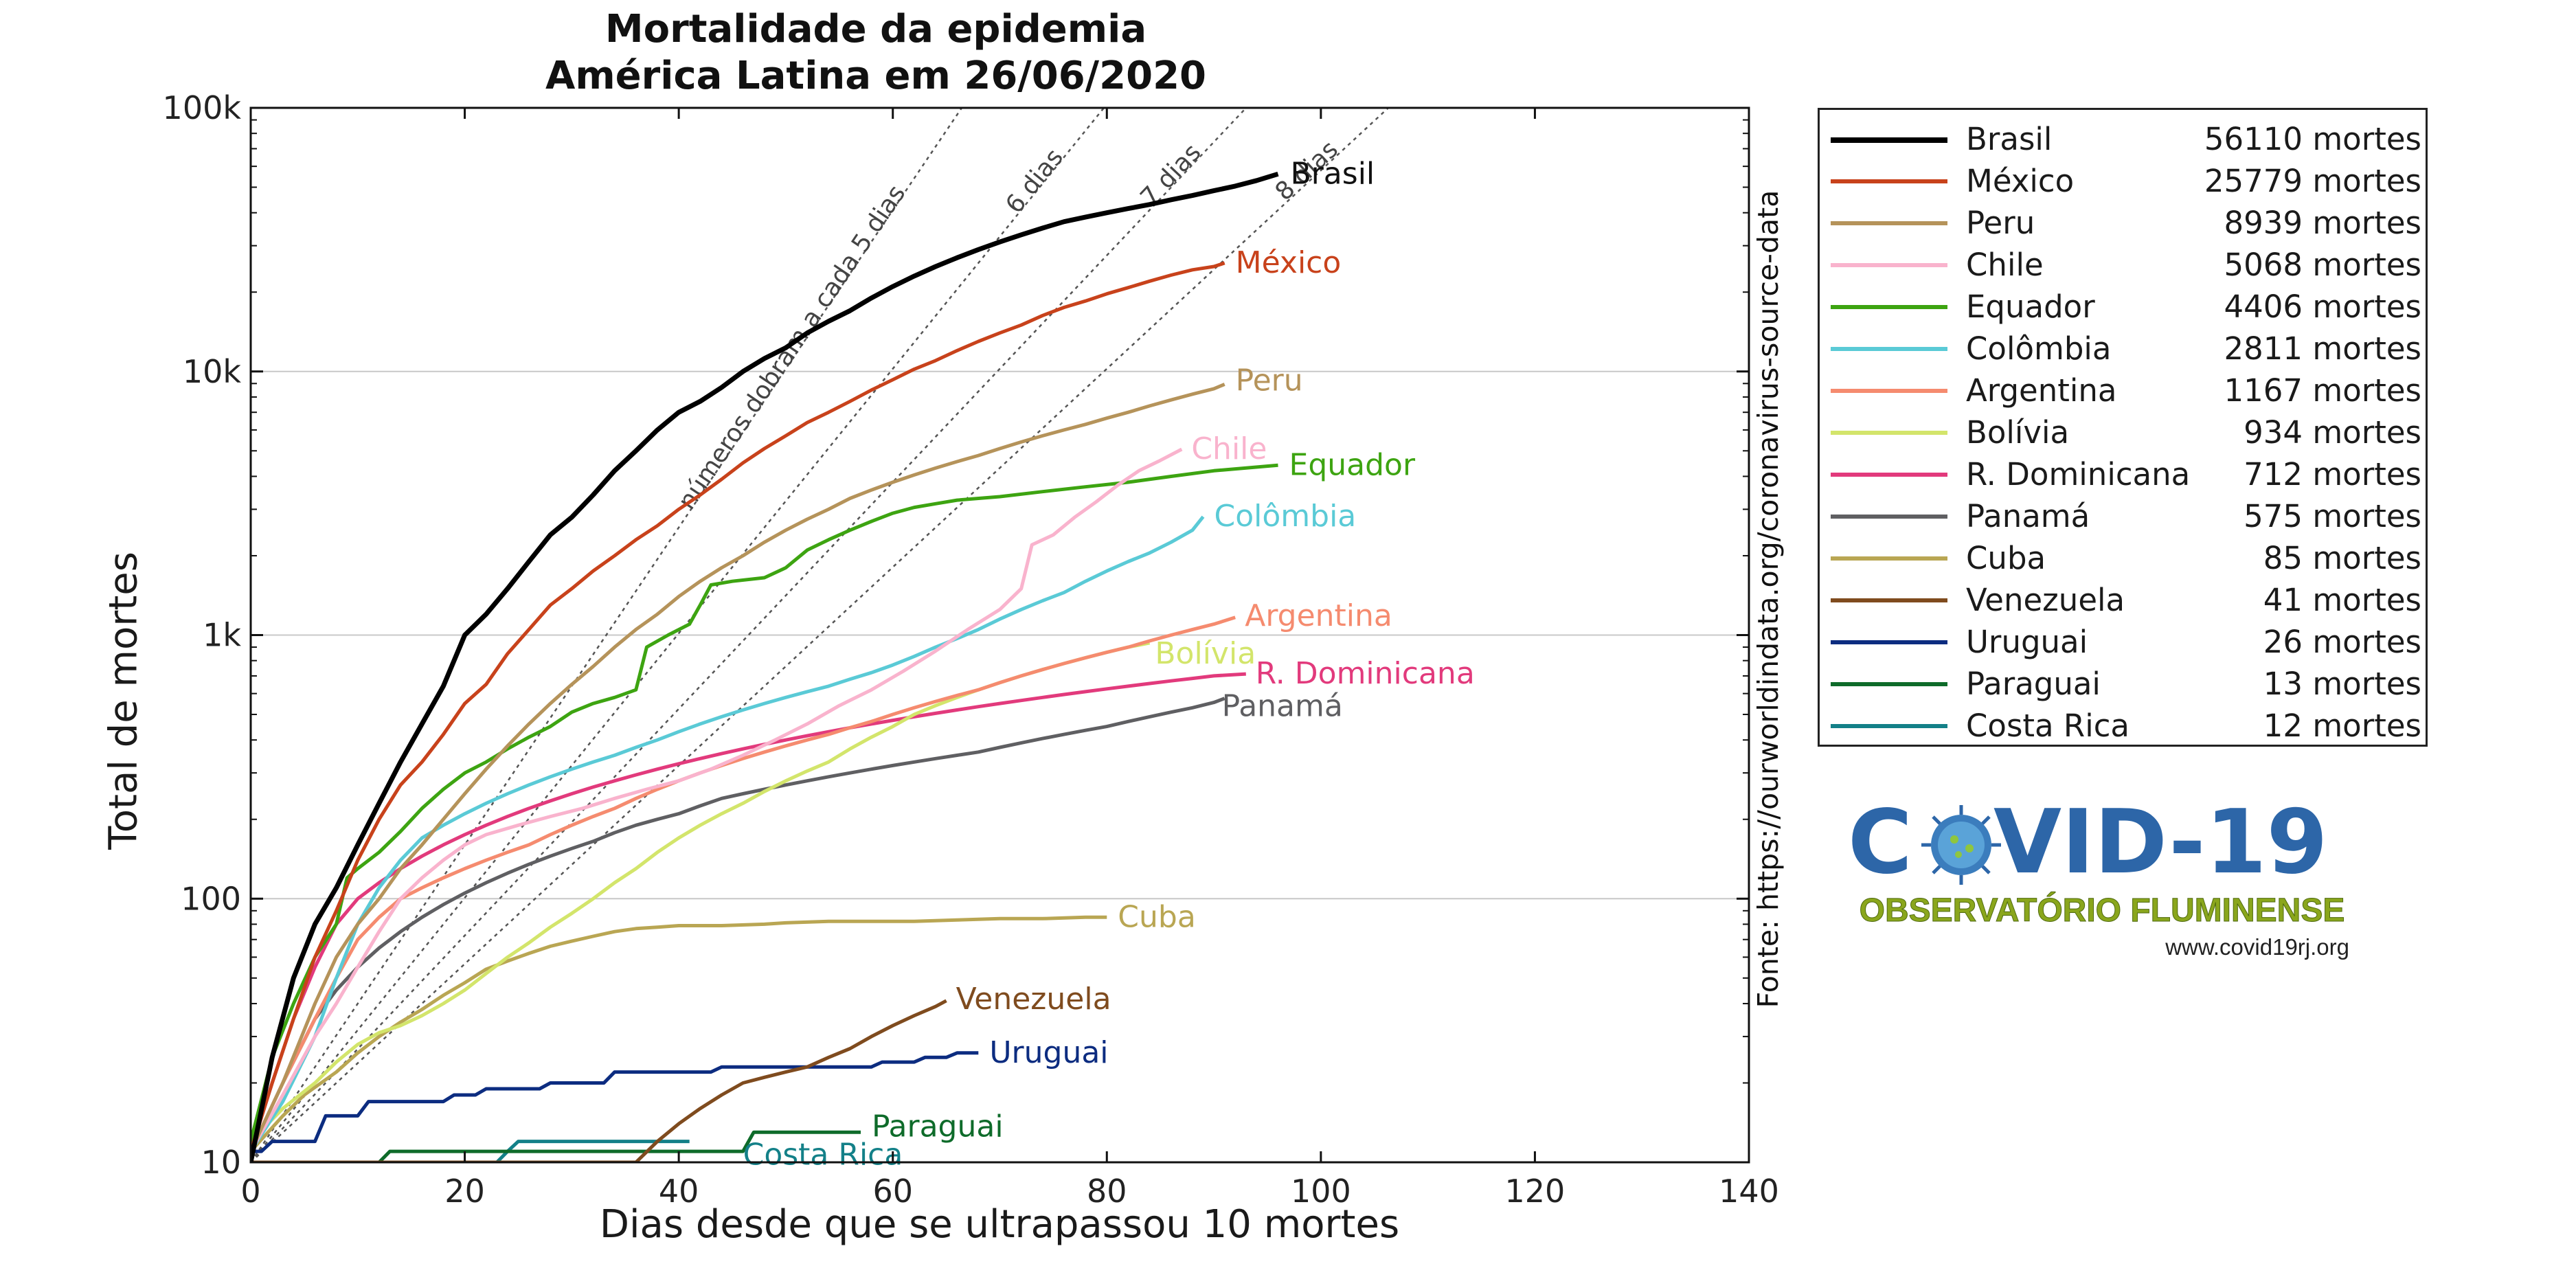 This screenshot has height=1288, width=2576. I want to click on y-tick-label: 1k, so click(222, 635).